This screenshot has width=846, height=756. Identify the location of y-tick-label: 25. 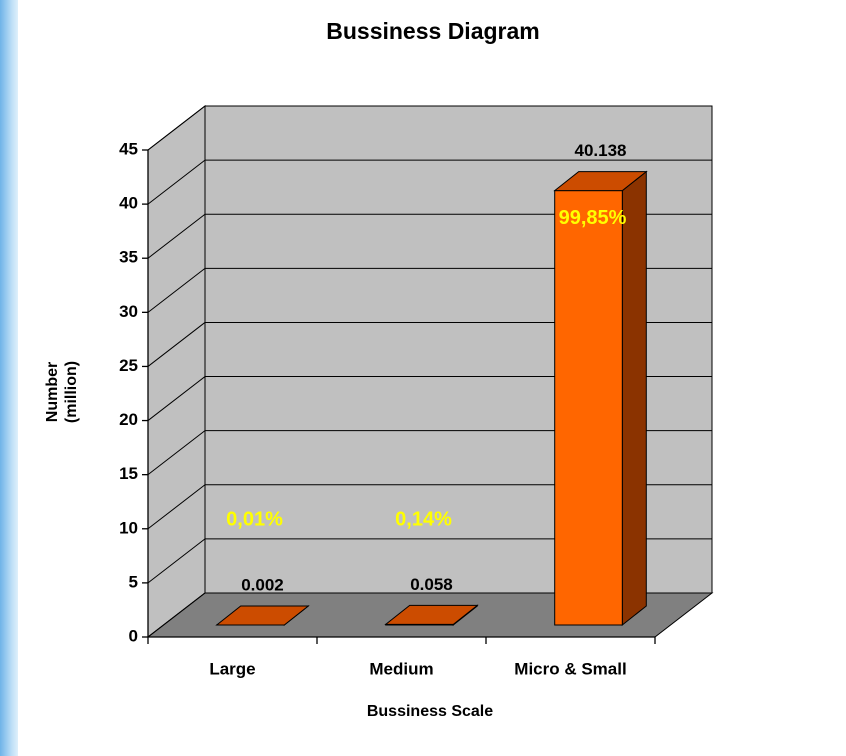
(128, 365).